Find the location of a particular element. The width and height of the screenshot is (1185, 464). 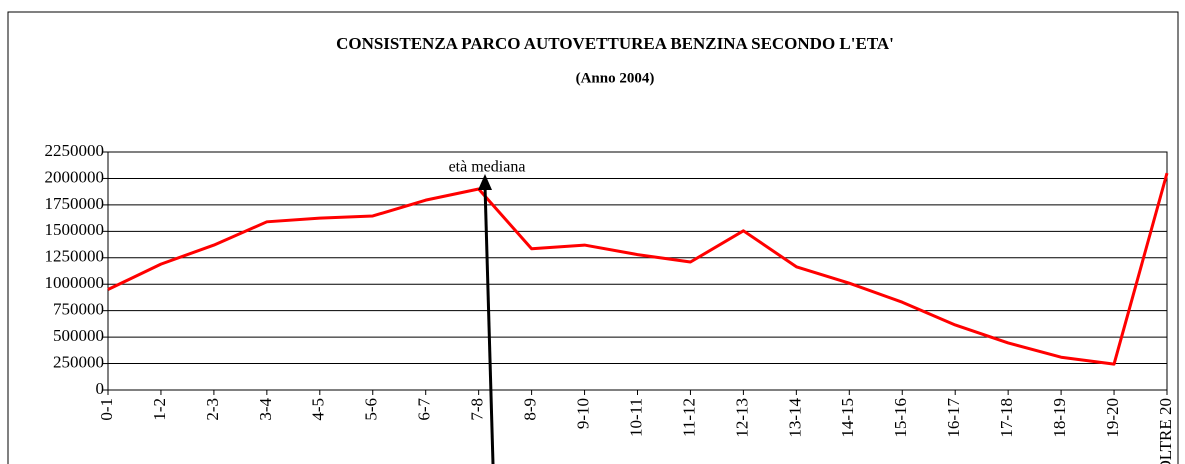

x-tick-label: 8-9 is located at coordinates (530, 409).